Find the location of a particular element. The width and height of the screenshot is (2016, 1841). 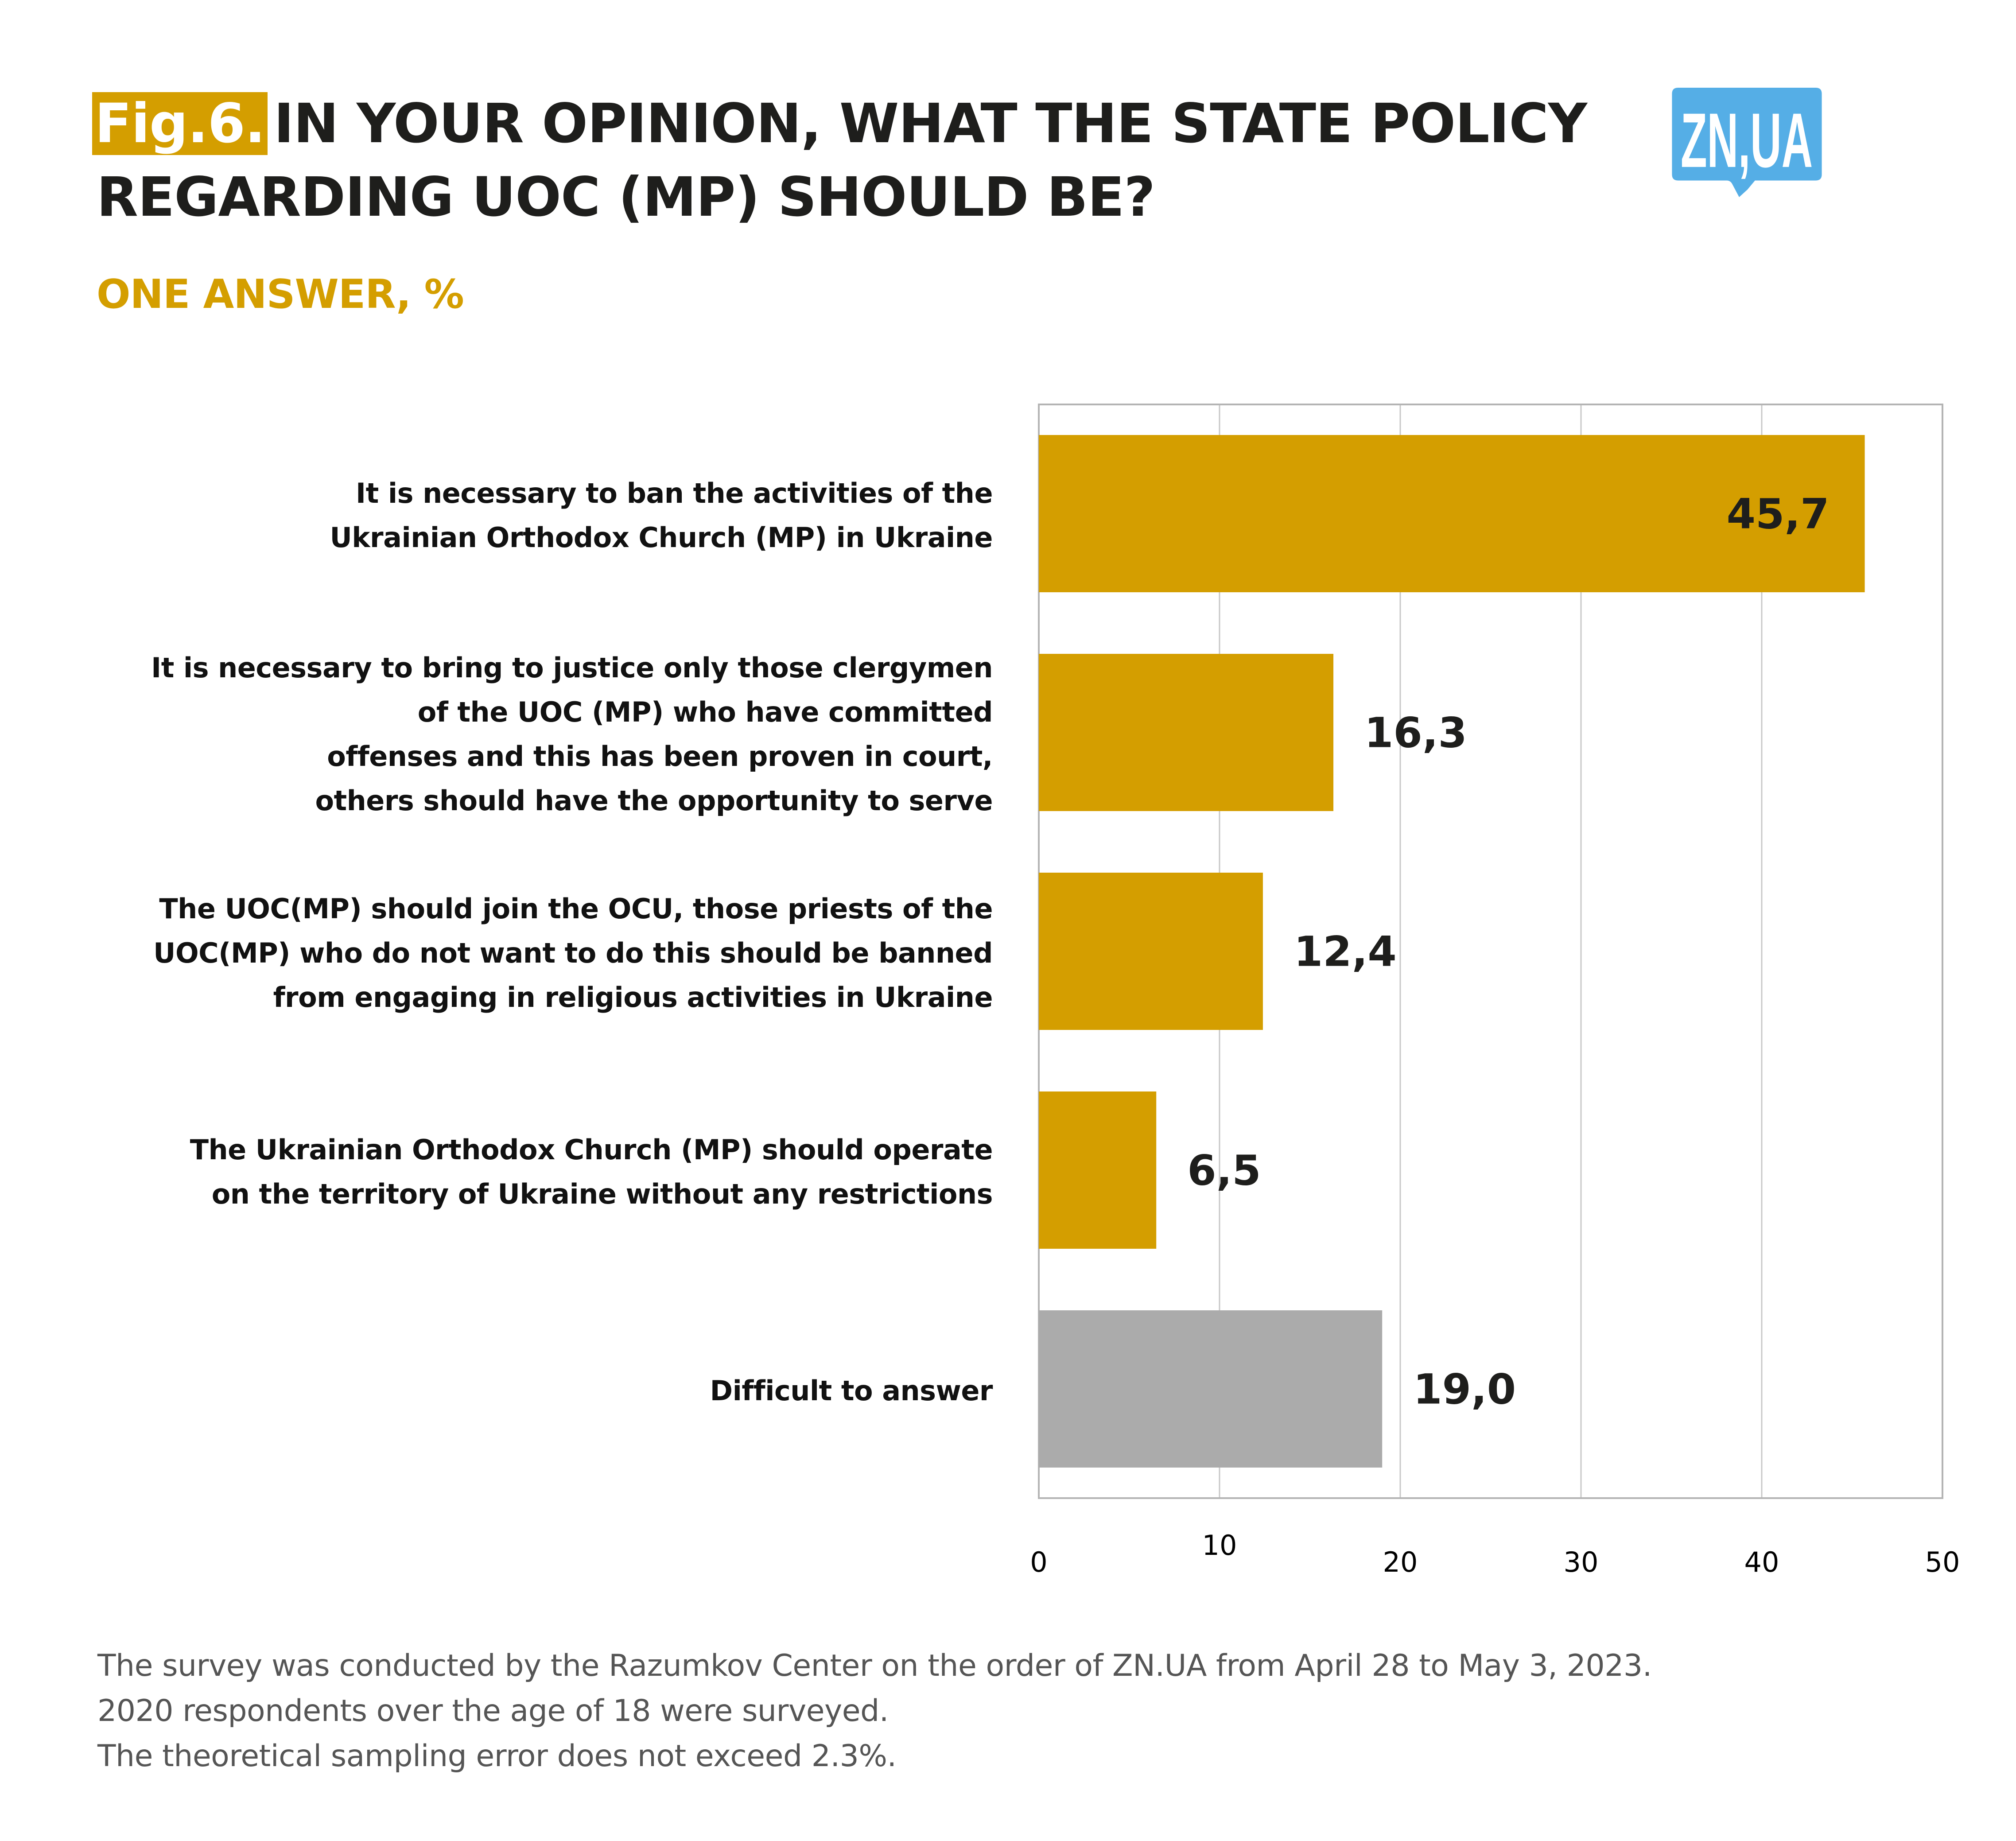

x-tick-label: 40 is located at coordinates (1761, 1562).